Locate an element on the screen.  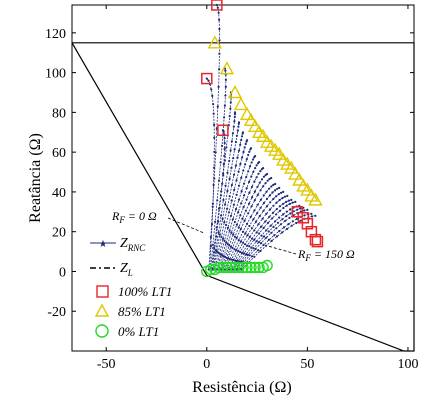
x-tick-label: -50 is located at coordinates (106, 364).